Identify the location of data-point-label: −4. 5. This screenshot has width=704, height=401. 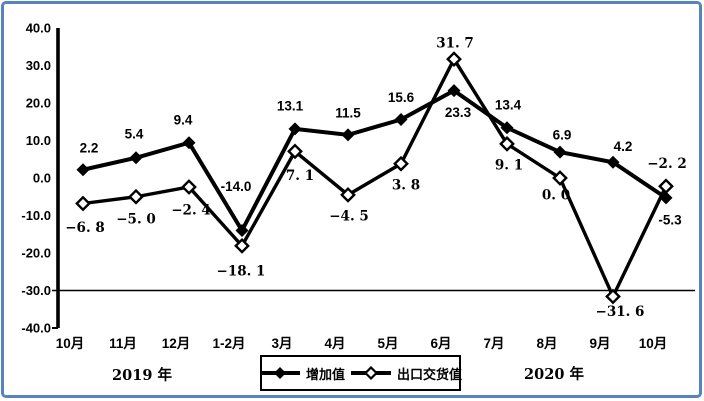
(349, 216).